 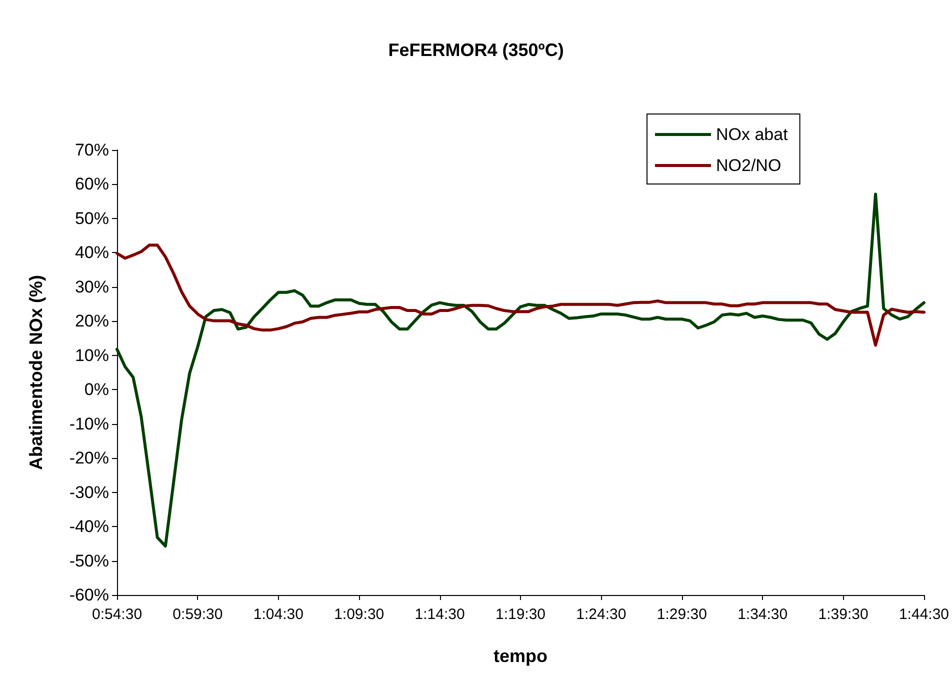 What do you see at coordinates (359, 614) in the screenshot?
I see `x-tick-label: 1:09:30` at bounding box center [359, 614].